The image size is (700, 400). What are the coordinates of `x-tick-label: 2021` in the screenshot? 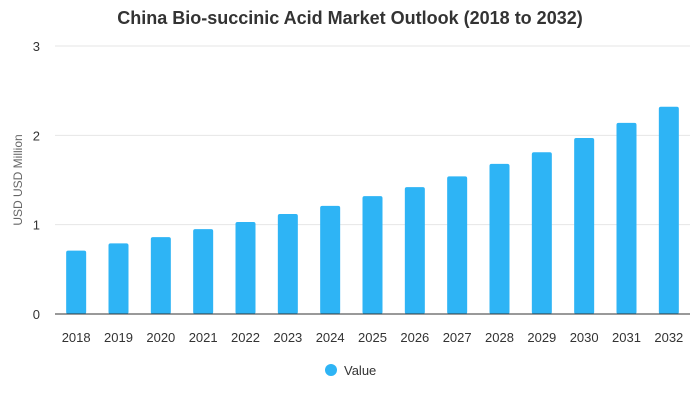 It's located at (203, 337).